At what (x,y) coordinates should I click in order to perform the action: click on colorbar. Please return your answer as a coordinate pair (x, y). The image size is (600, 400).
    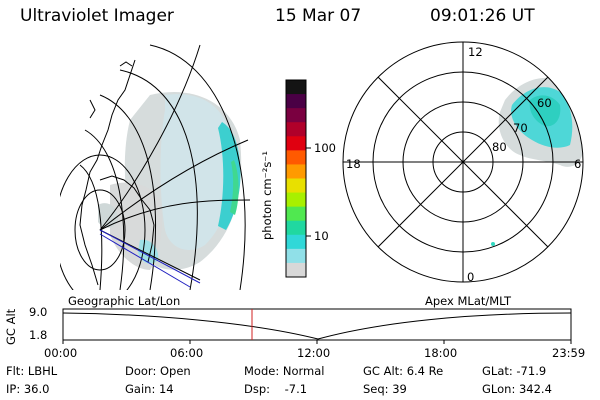
    Looking at the image, I should click on (296, 179).